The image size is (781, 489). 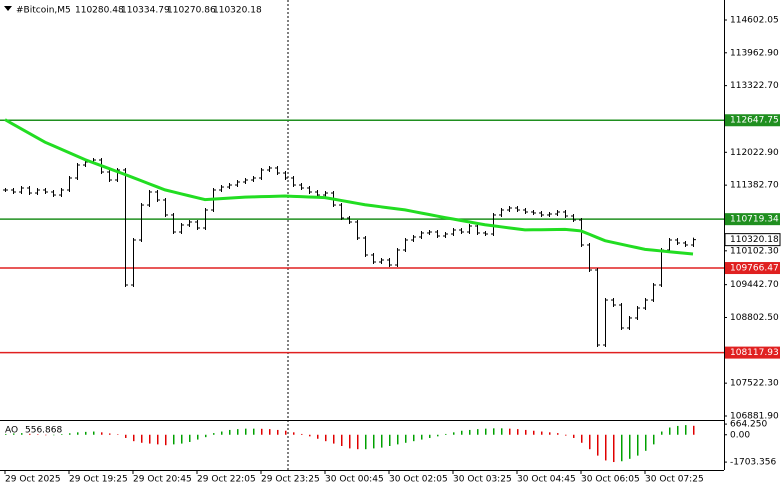 What do you see at coordinates (754, 21) in the screenshot?
I see `y-tick-label: 114602.05` at bounding box center [754, 21].